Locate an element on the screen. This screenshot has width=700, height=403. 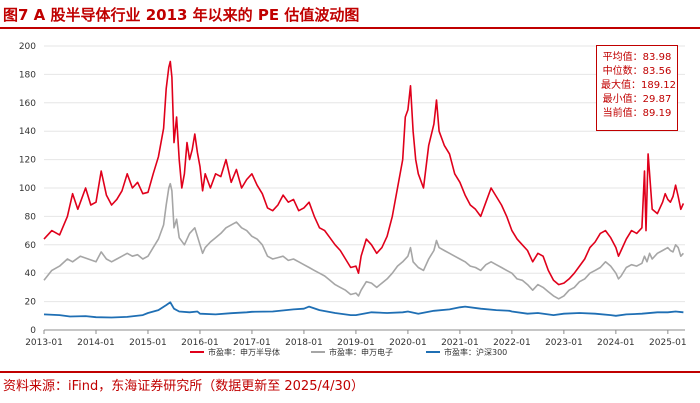
legend: 市盈率：申万半导体 市盈率：申万电子 市盈率：沪深300 is located at coordinates (348, 352).